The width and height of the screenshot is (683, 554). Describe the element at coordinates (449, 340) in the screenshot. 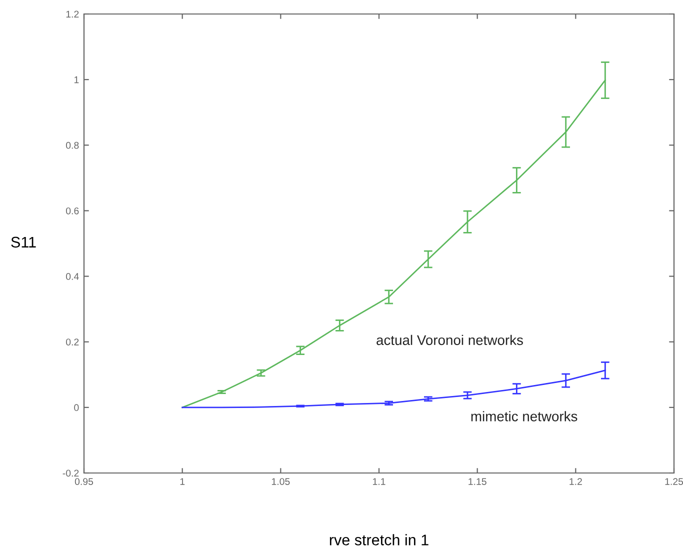

I see `series-label: actual Voronoi networks` at that location.